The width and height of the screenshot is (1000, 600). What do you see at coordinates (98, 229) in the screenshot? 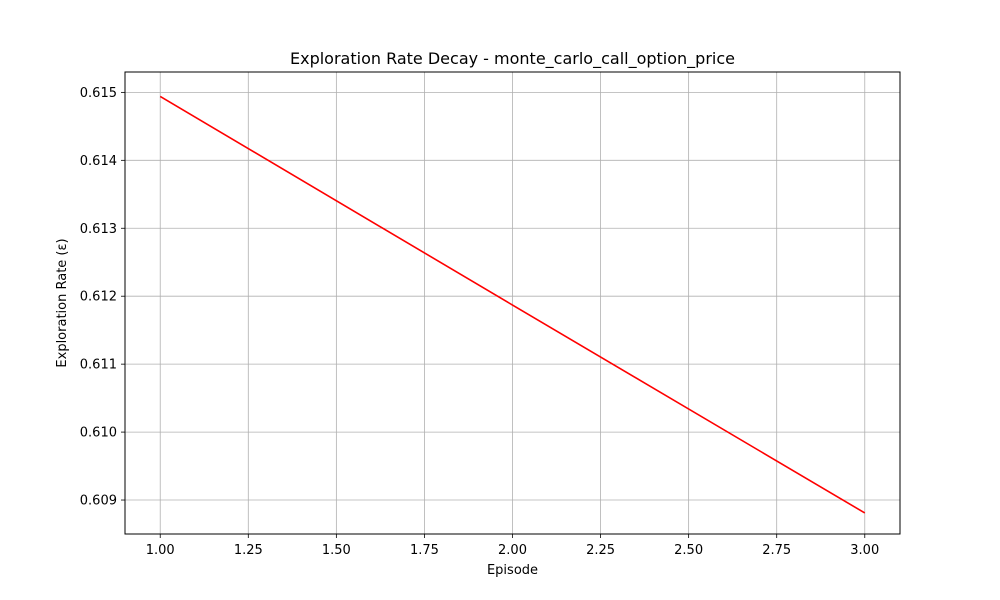
I see `y-tick-label: 0.613` at bounding box center [98, 229].